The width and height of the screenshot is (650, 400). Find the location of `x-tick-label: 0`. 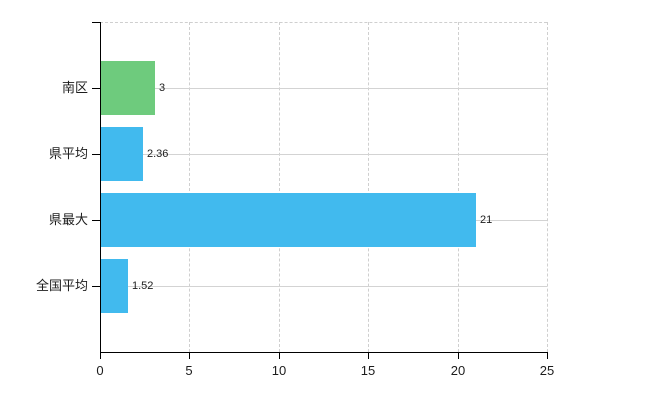

x-tick-label: 0 is located at coordinates (100, 370).